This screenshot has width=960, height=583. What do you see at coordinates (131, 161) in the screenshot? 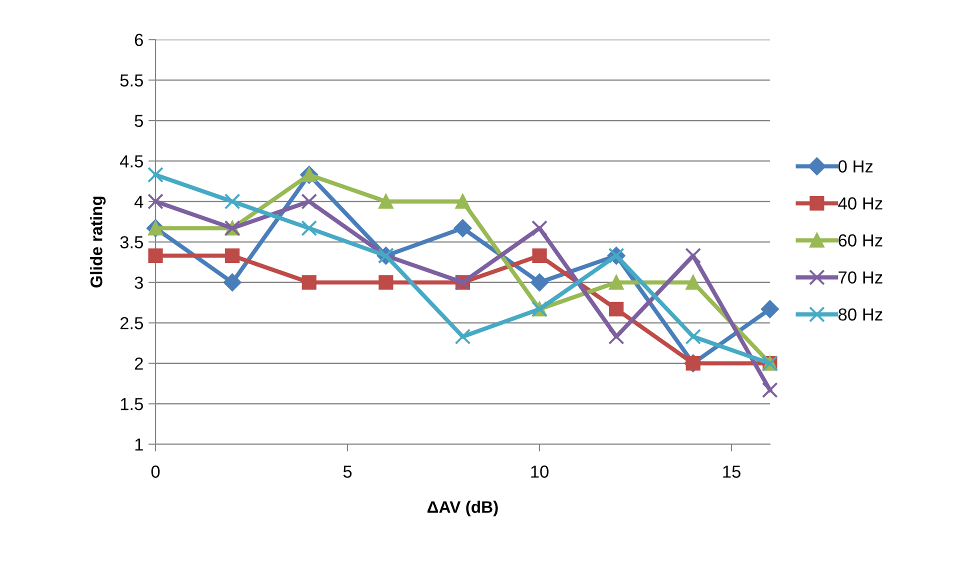
I see `y-tick-label: 4.5` at bounding box center [131, 161].